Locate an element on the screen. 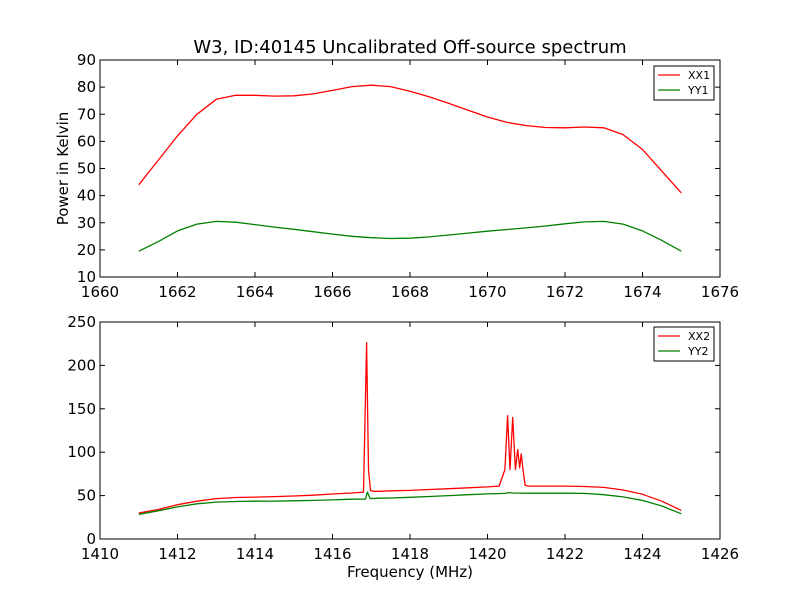 The width and height of the screenshot is (800, 600). x-tick-label: 1668 is located at coordinates (410, 292).